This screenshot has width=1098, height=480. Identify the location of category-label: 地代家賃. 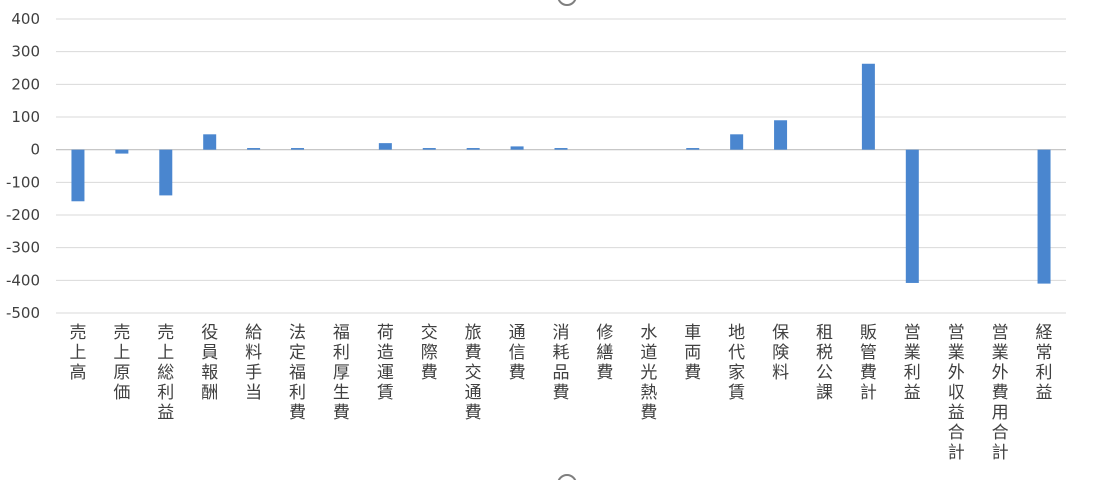
(736, 363).